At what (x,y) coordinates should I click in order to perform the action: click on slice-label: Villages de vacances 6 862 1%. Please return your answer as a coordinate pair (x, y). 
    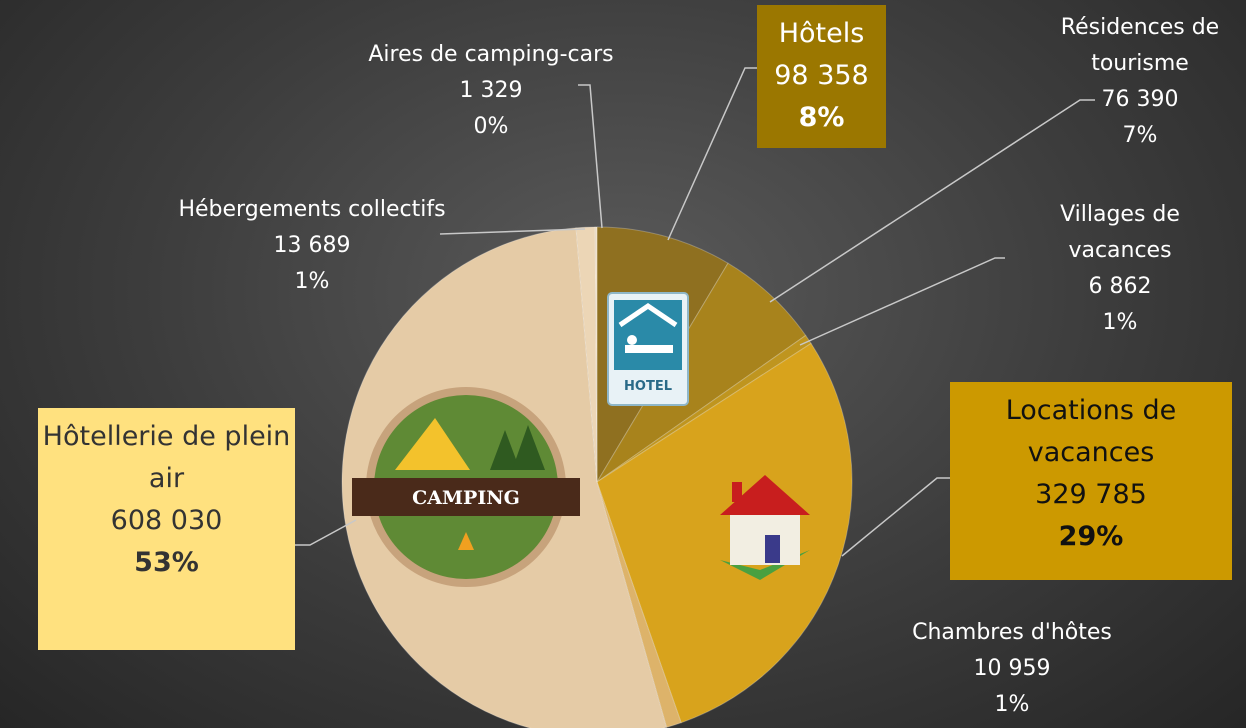
    Looking at the image, I should click on (1120, 269).